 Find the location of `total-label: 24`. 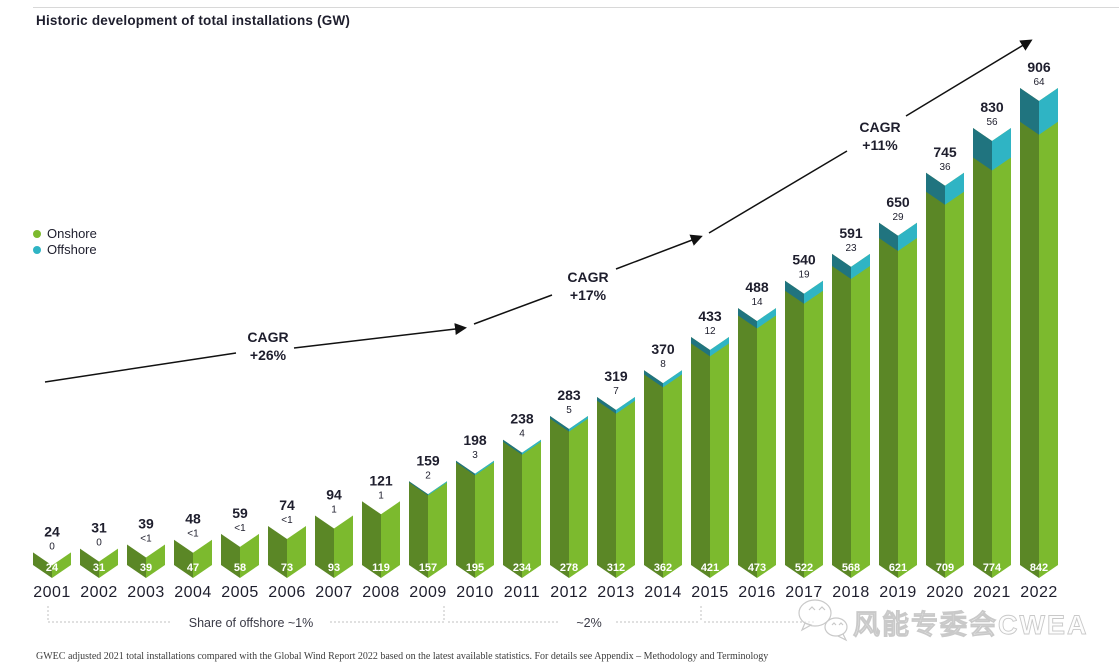

total-label: 24 is located at coordinates (52, 531).